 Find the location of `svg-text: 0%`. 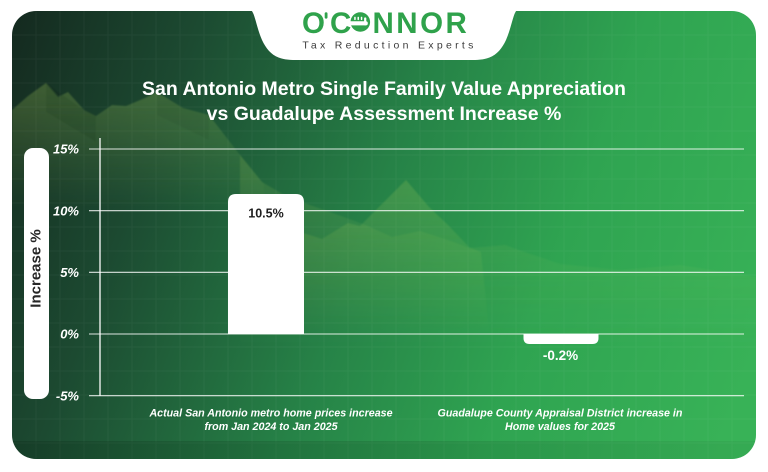

svg-text: 0% is located at coordinates (69, 334).